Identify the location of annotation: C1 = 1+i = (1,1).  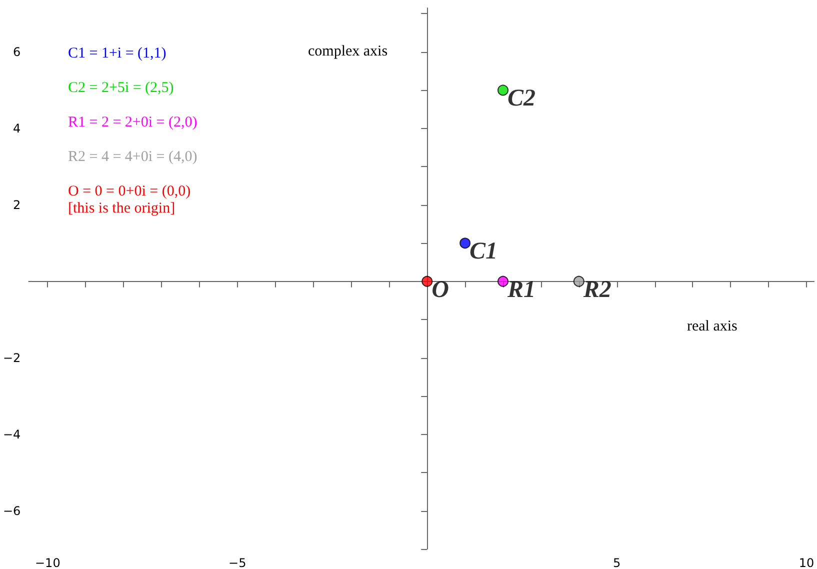
(117, 54).